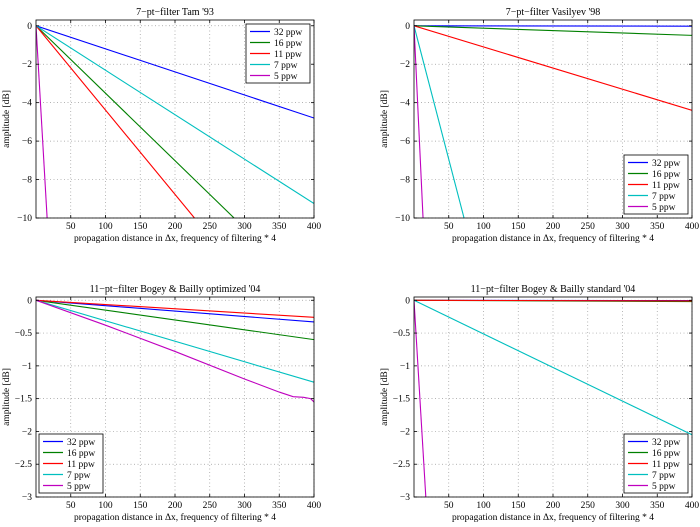 The image size is (700, 527). What do you see at coordinates (27, 498) in the screenshot?
I see `y-tick-label: −3` at bounding box center [27, 498].